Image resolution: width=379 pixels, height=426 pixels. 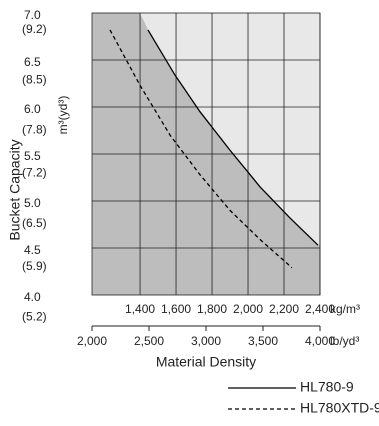 I want to click on y2-tick-label: (5.9), so click(x=34, y=266).